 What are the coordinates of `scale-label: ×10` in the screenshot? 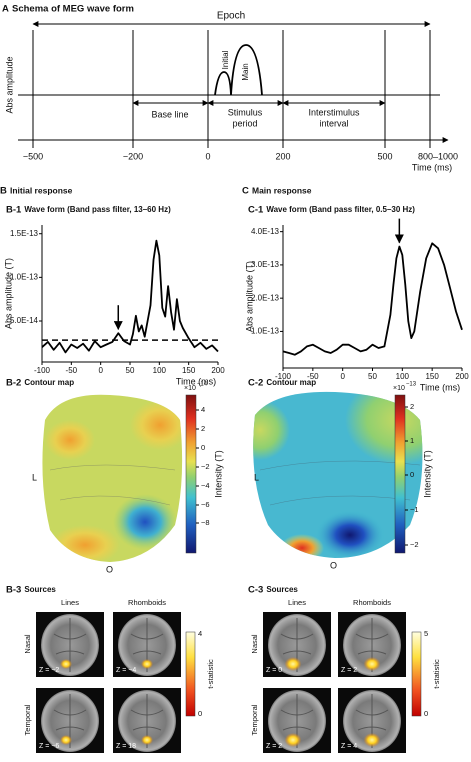 It's located at (190, 388).